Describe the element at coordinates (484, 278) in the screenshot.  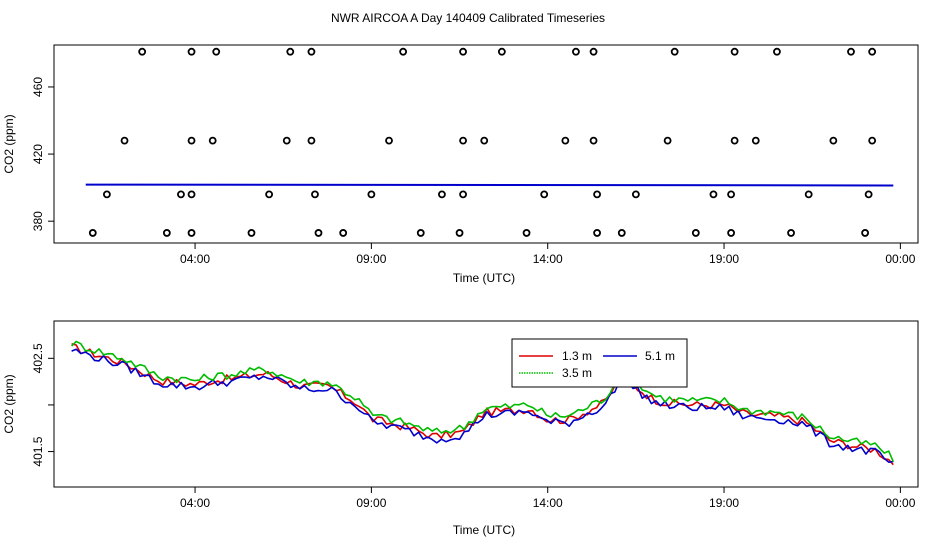
I see `top-x-axis-label: Time (UTC)` at that location.